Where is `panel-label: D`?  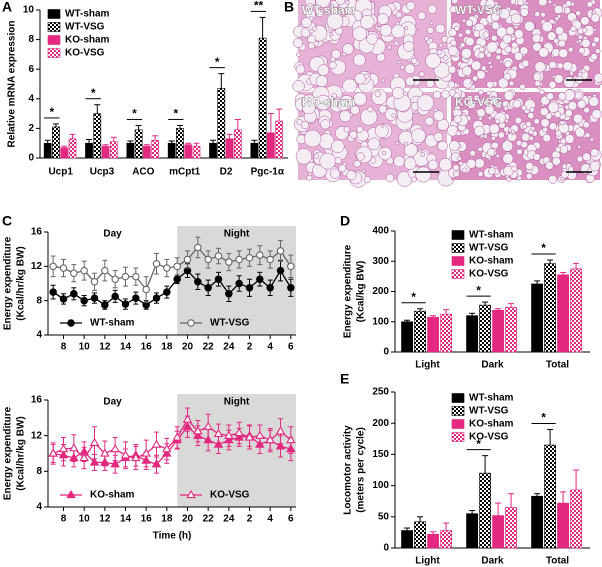
panel-label: D is located at coordinates (345, 221).